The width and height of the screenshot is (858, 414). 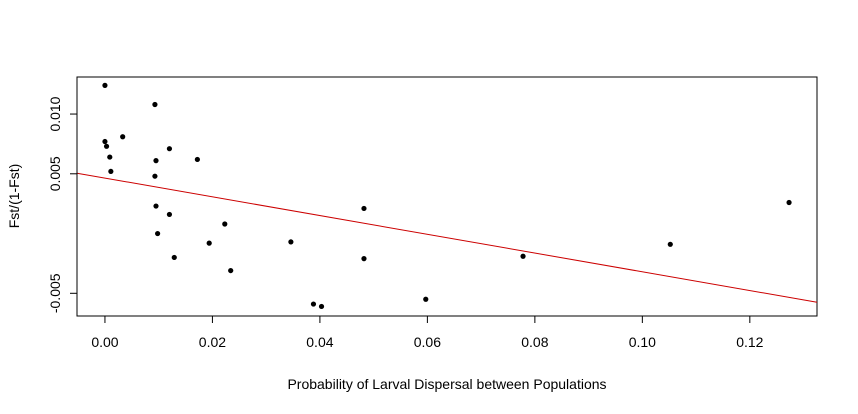 What do you see at coordinates (55, 113) in the screenshot?
I see `y-tick-label-2: 0.010` at bounding box center [55, 113].